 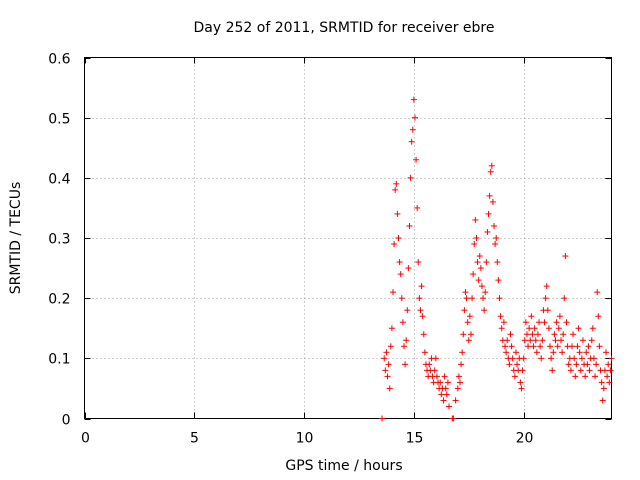 What do you see at coordinates (59, 60) in the screenshot?
I see `y-tick-label: 0.6` at bounding box center [59, 60].